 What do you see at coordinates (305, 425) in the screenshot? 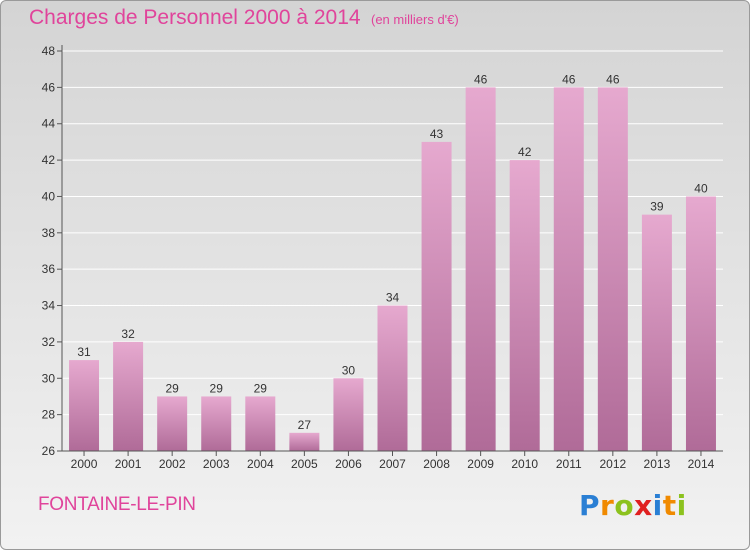
I see `bar-value-label: 27` at bounding box center [305, 425].